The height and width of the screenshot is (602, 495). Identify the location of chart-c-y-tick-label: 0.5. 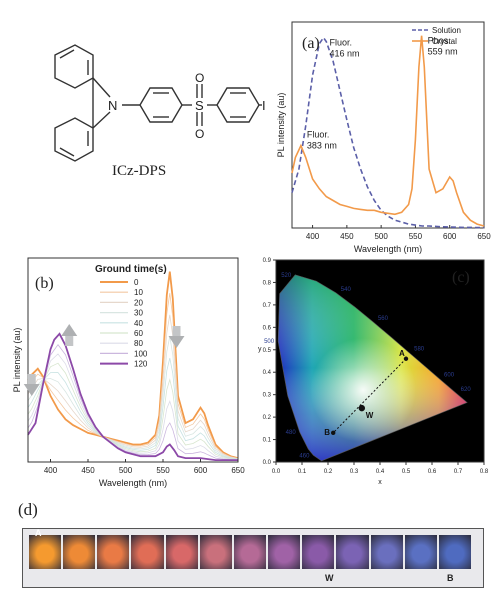
(267, 351).